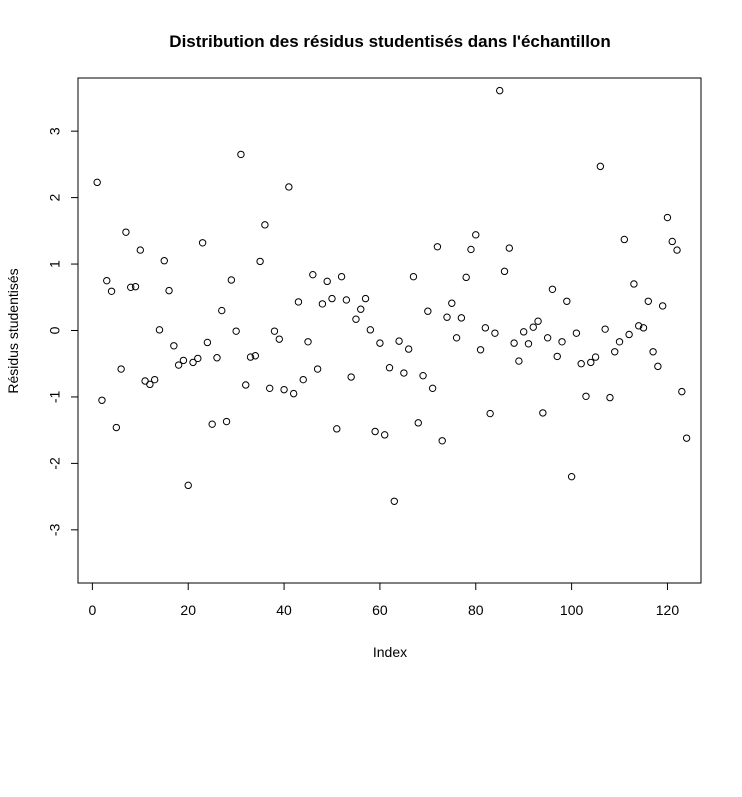 This screenshot has height=797, width=742. Describe the element at coordinates (476, 610) in the screenshot. I see `x-tick-label: 80` at that location.